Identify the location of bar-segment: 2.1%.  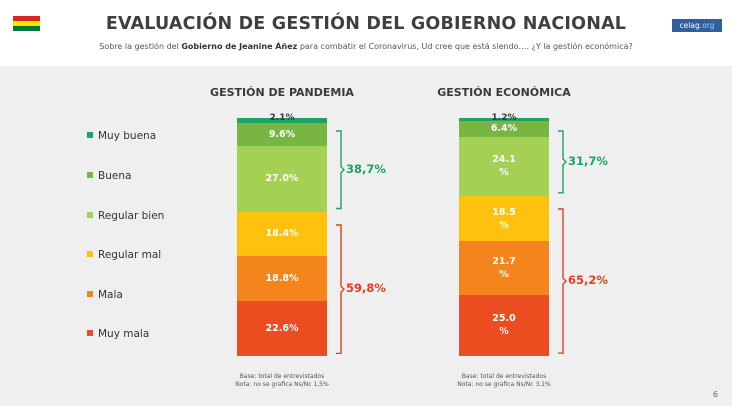
(282, 119).